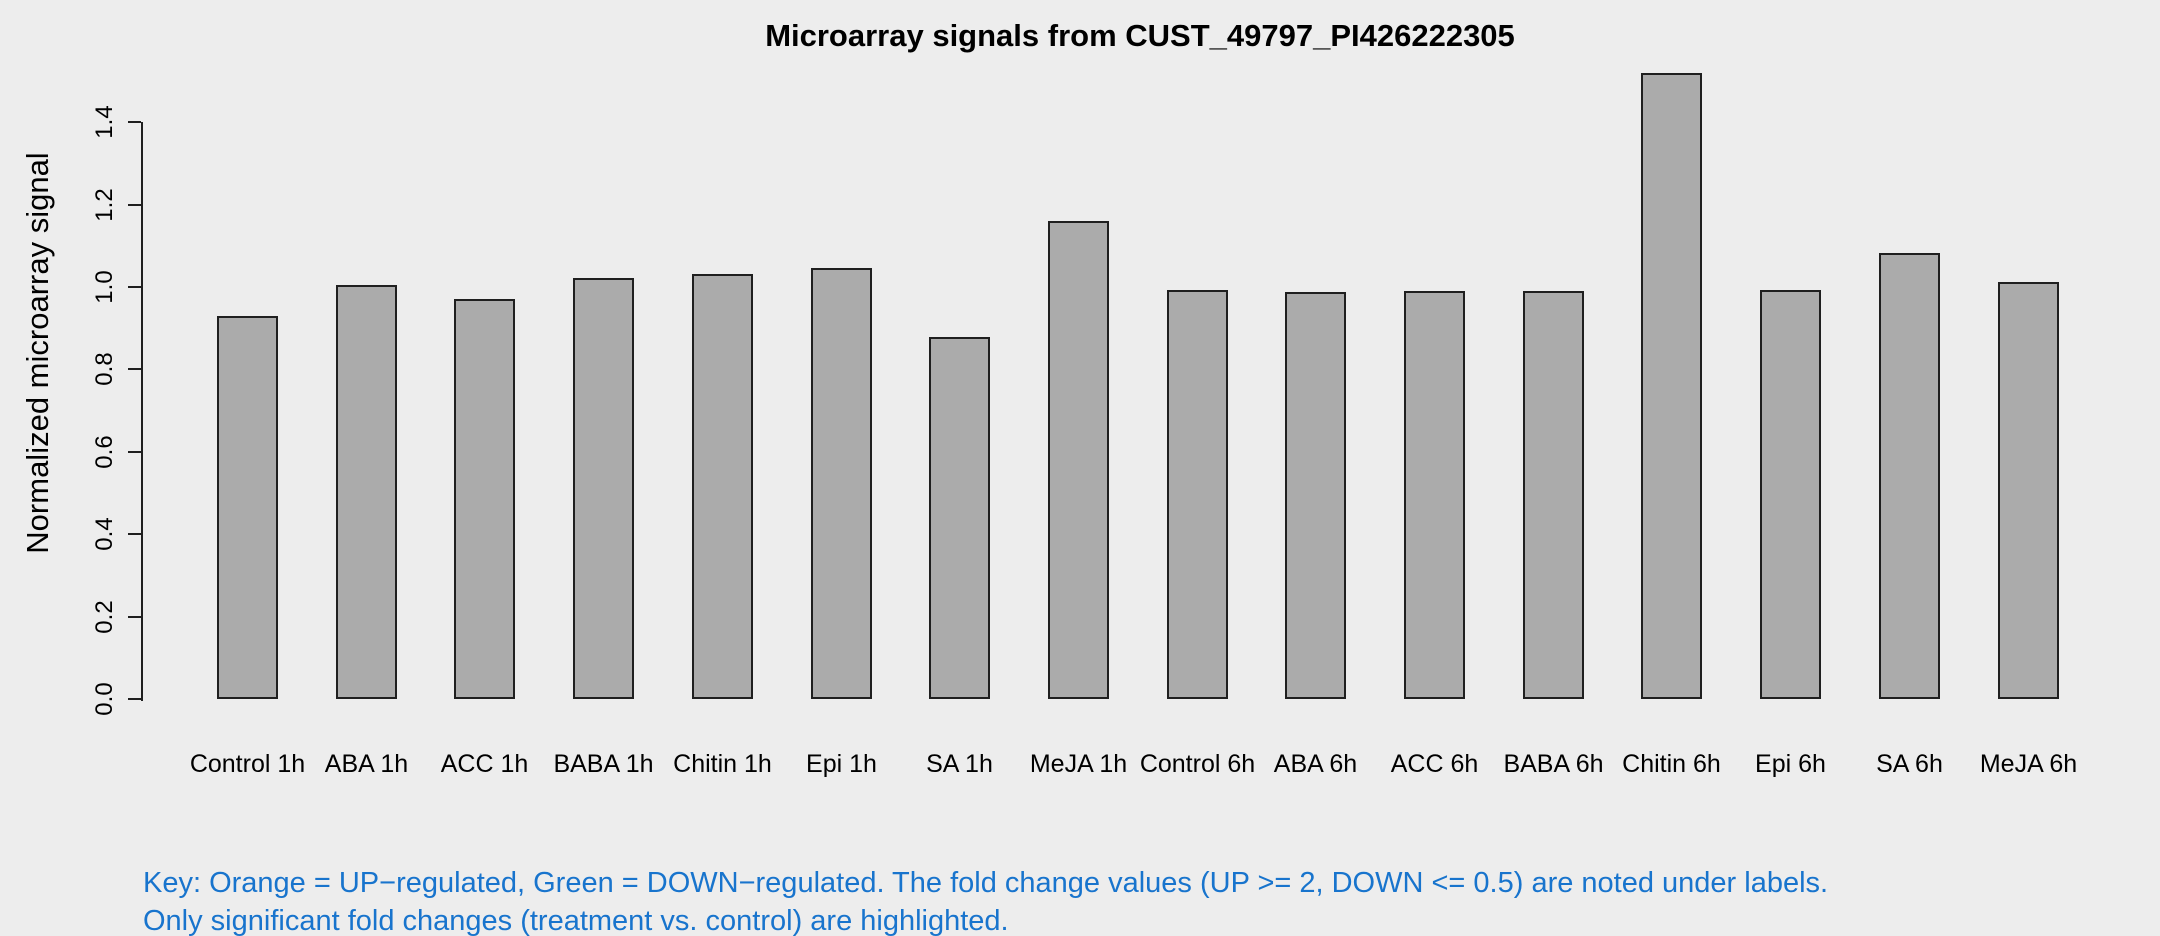 This screenshot has width=2160, height=936. What do you see at coordinates (247, 764) in the screenshot?
I see `x-axis-label: Control 1h` at bounding box center [247, 764].